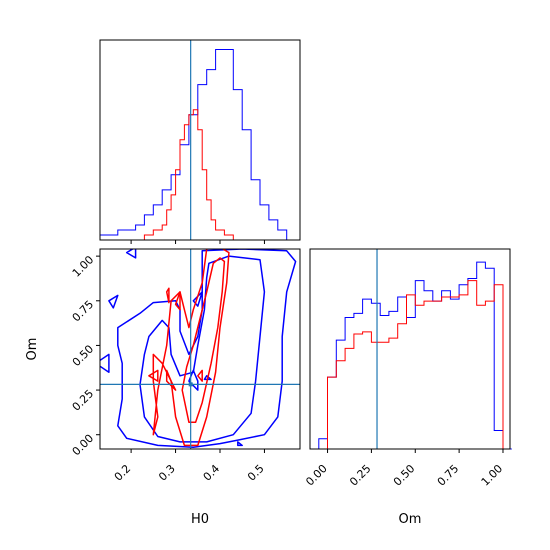 The height and width of the screenshot is (550, 550). I want to click on h0-histogram-red-series, so click(188, 174).